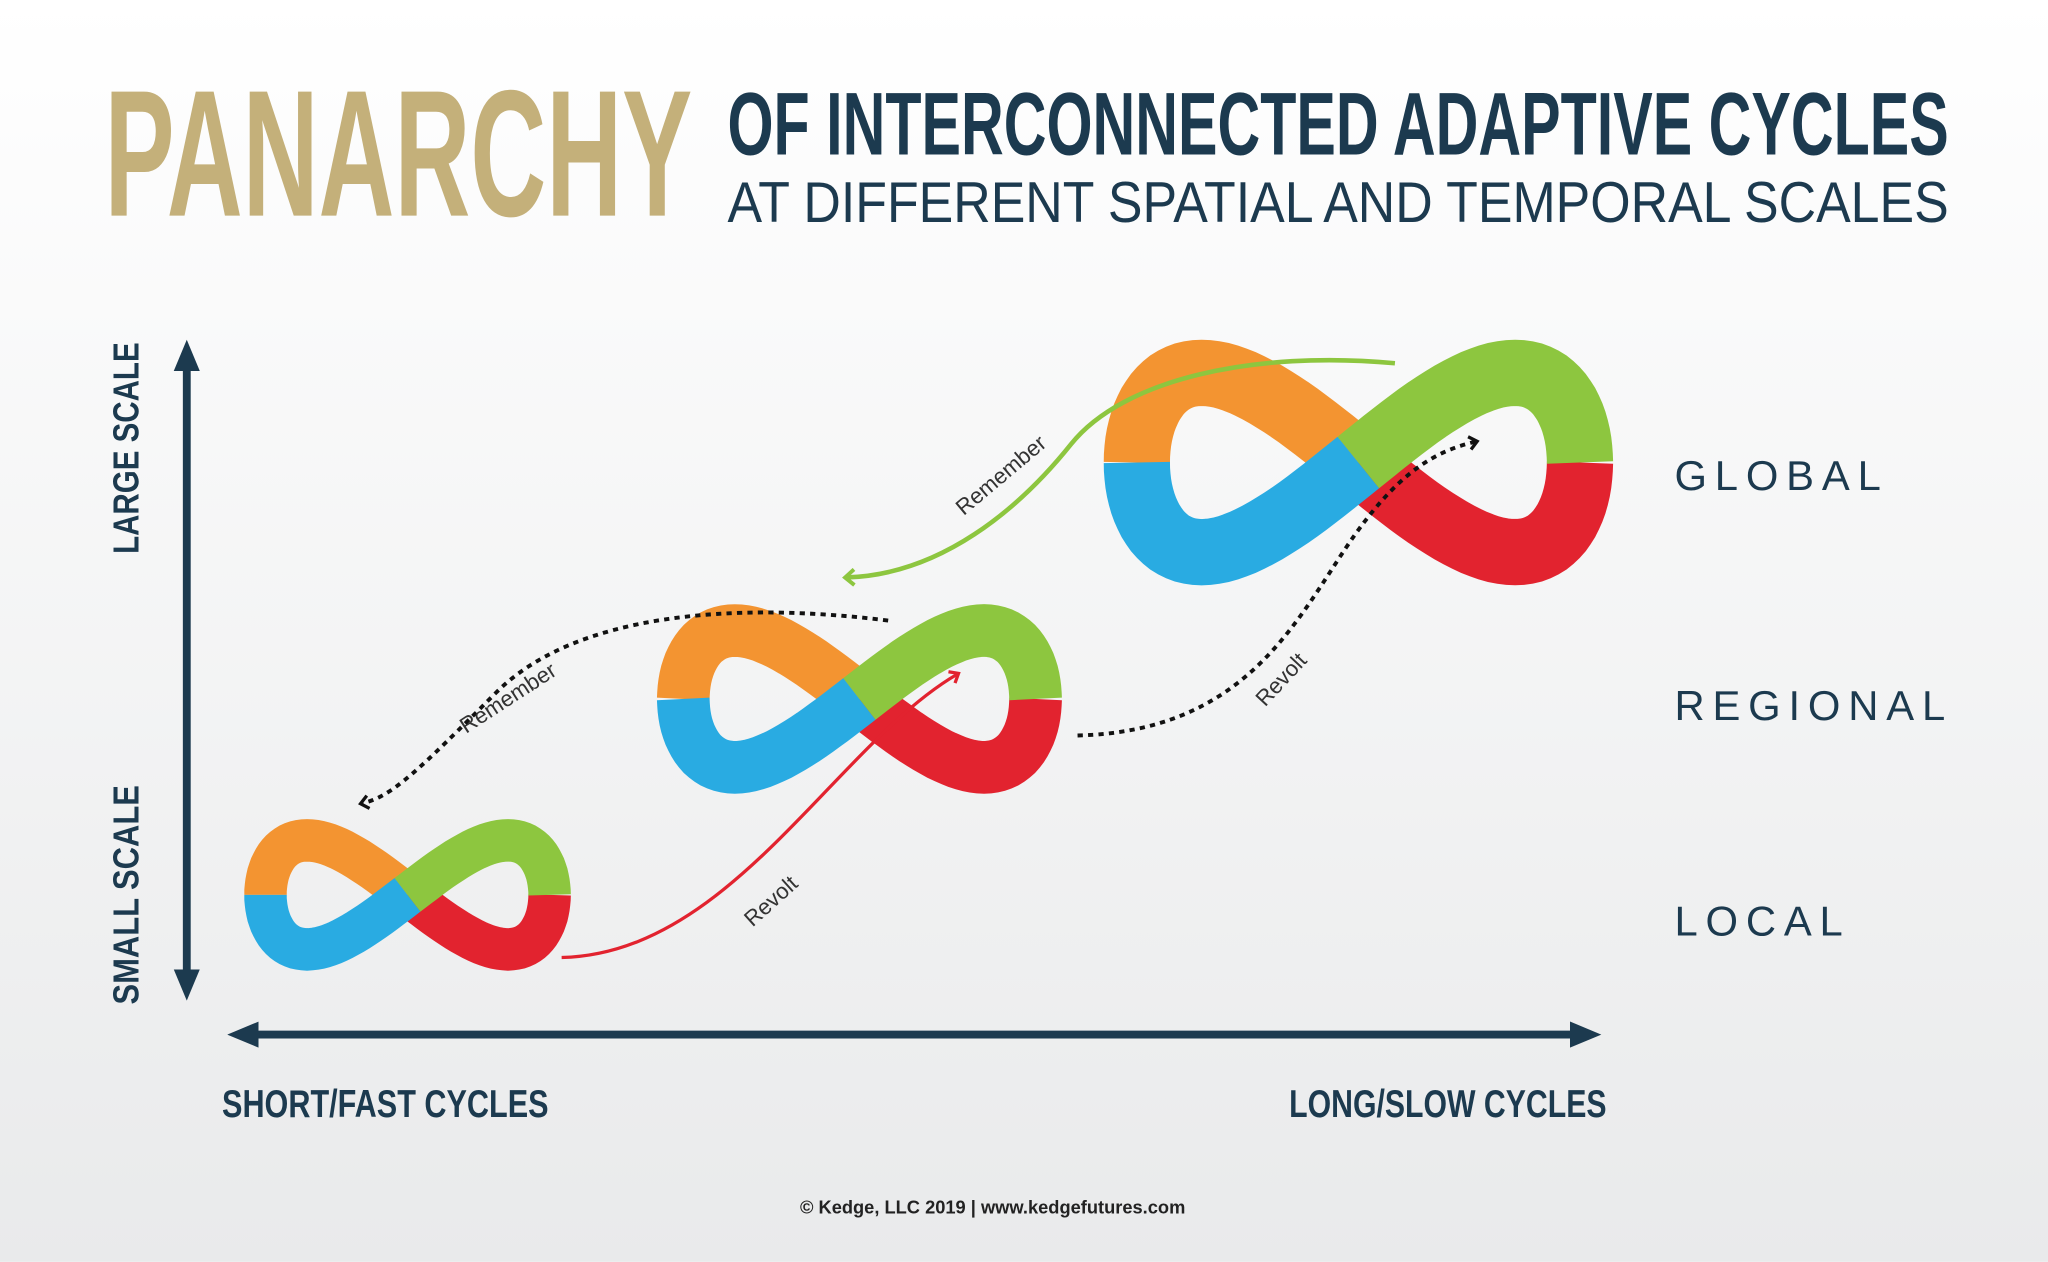 Image resolution: width=2048 pixels, height=1262 pixels. Describe the element at coordinates (1447, 1104) in the screenshot. I see `axis-label: LONG/SLOW CYCLES` at that location.